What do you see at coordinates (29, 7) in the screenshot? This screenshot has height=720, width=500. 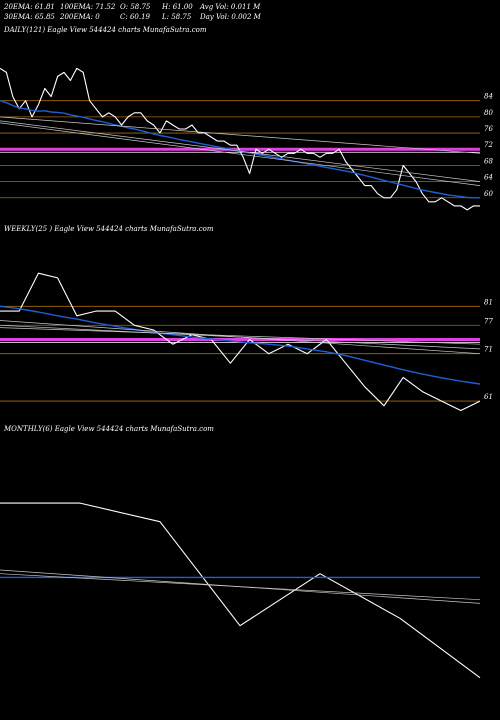 I see `ema20-readout: 20EMA: 61.81` at bounding box center [29, 7].